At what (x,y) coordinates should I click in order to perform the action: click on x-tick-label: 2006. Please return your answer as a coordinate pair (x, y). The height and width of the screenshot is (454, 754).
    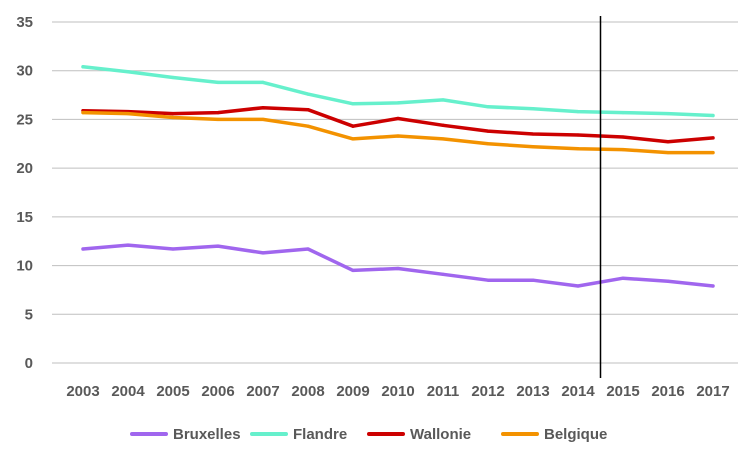
    Looking at the image, I should click on (217, 391).